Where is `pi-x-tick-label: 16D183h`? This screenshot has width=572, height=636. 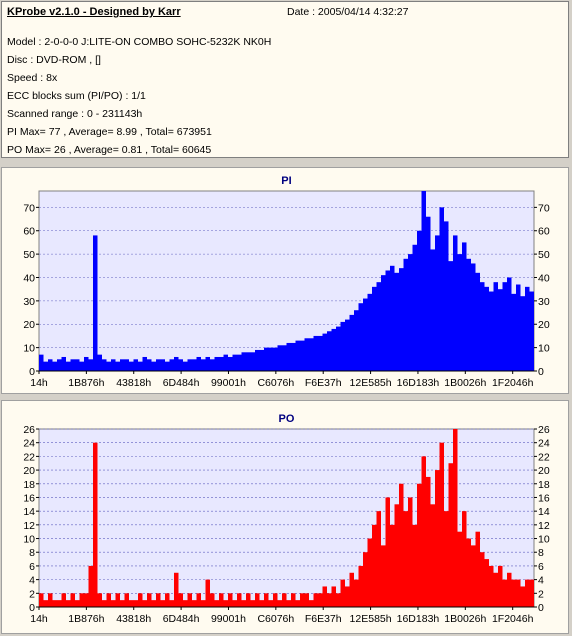 pi-x-tick-label: 16D183h is located at coordinates (418, 383).